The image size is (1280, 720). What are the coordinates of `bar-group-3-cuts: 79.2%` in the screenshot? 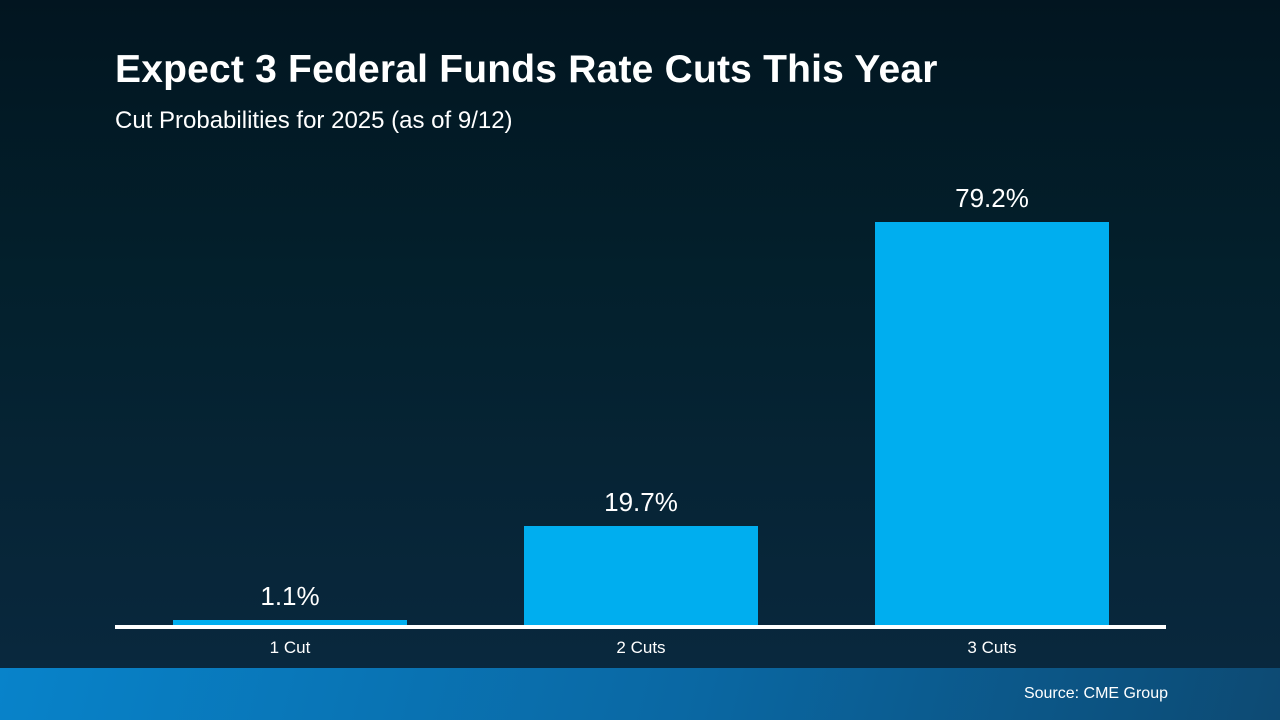 It's located at (992, 398).